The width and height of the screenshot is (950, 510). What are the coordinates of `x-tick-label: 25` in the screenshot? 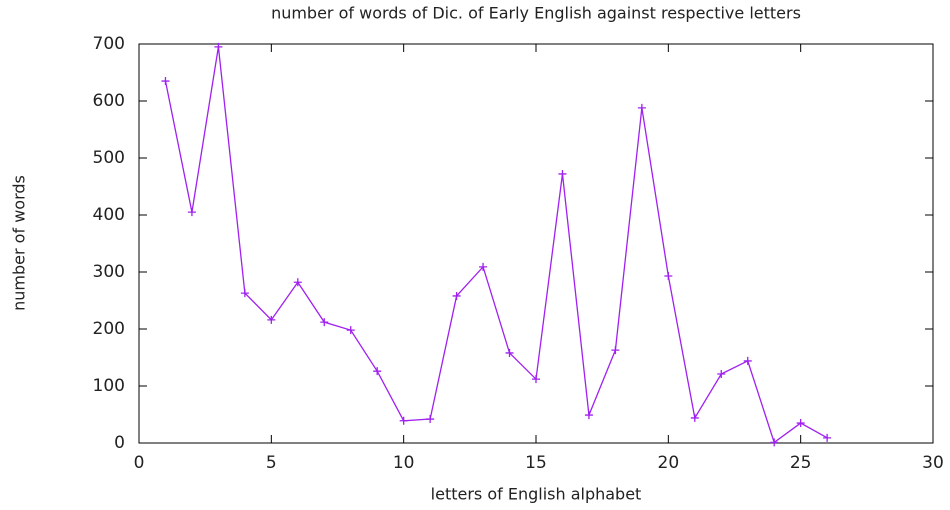 It's located at (801, 463).